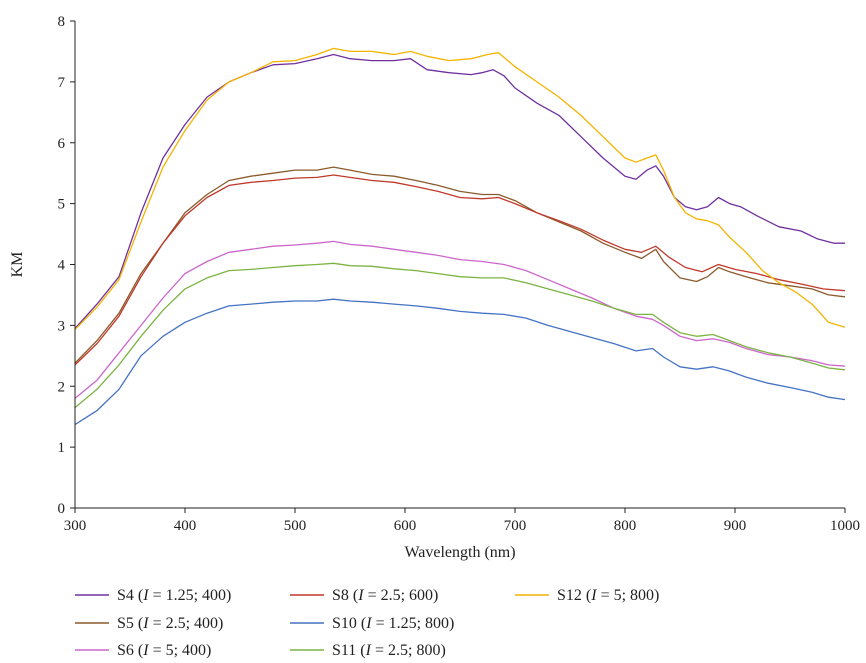  Describe the element at coordinates (62, 387) in the screenshot. I see `y-tick-label: 2` at that location.